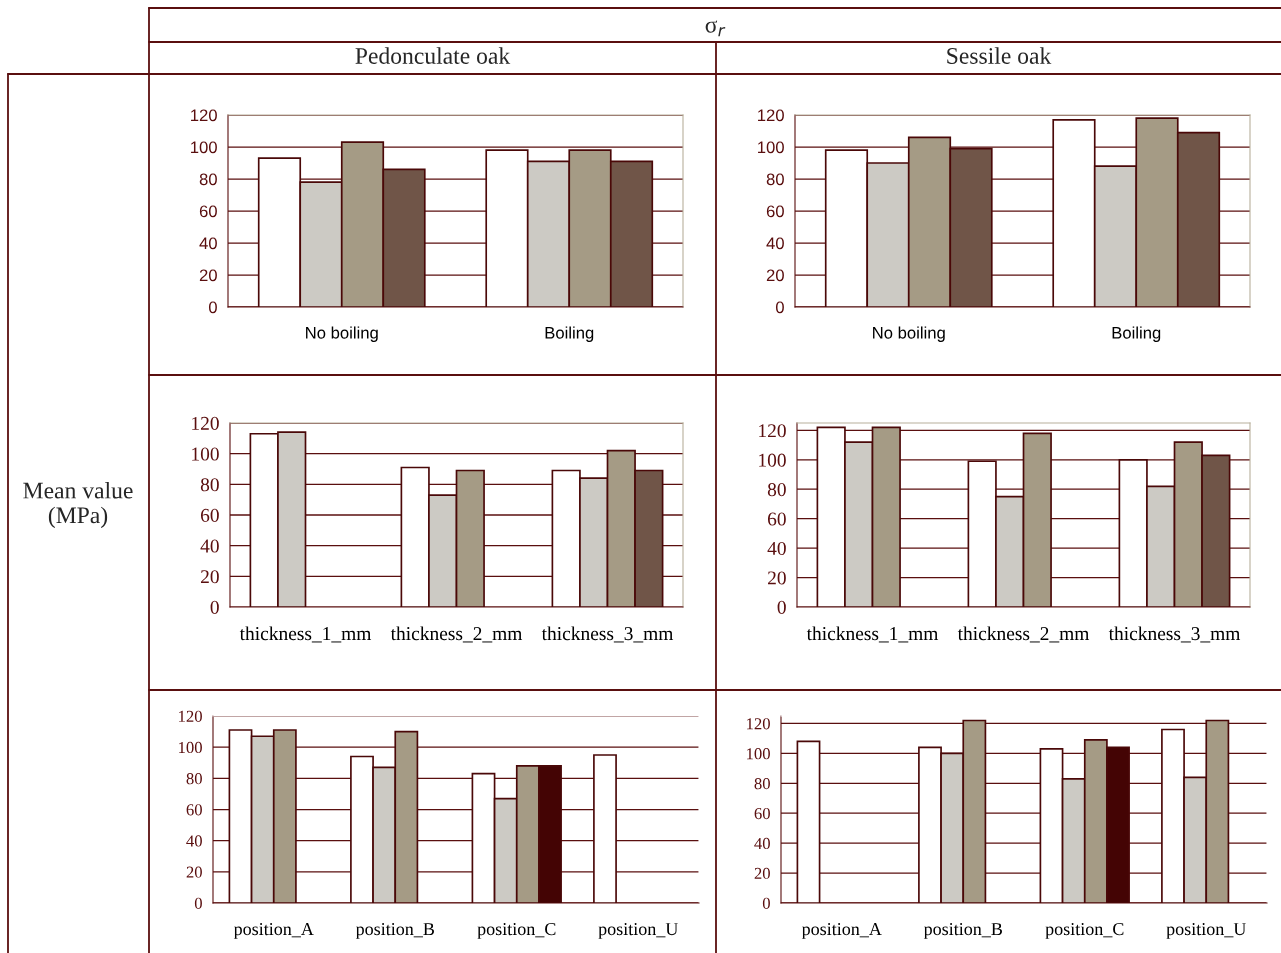 This screenshot has height=953, width=1281. Describe the element at coordinates (433, 55) in the screenshot. I see `chart-title: Pedonculate oak` at that location.